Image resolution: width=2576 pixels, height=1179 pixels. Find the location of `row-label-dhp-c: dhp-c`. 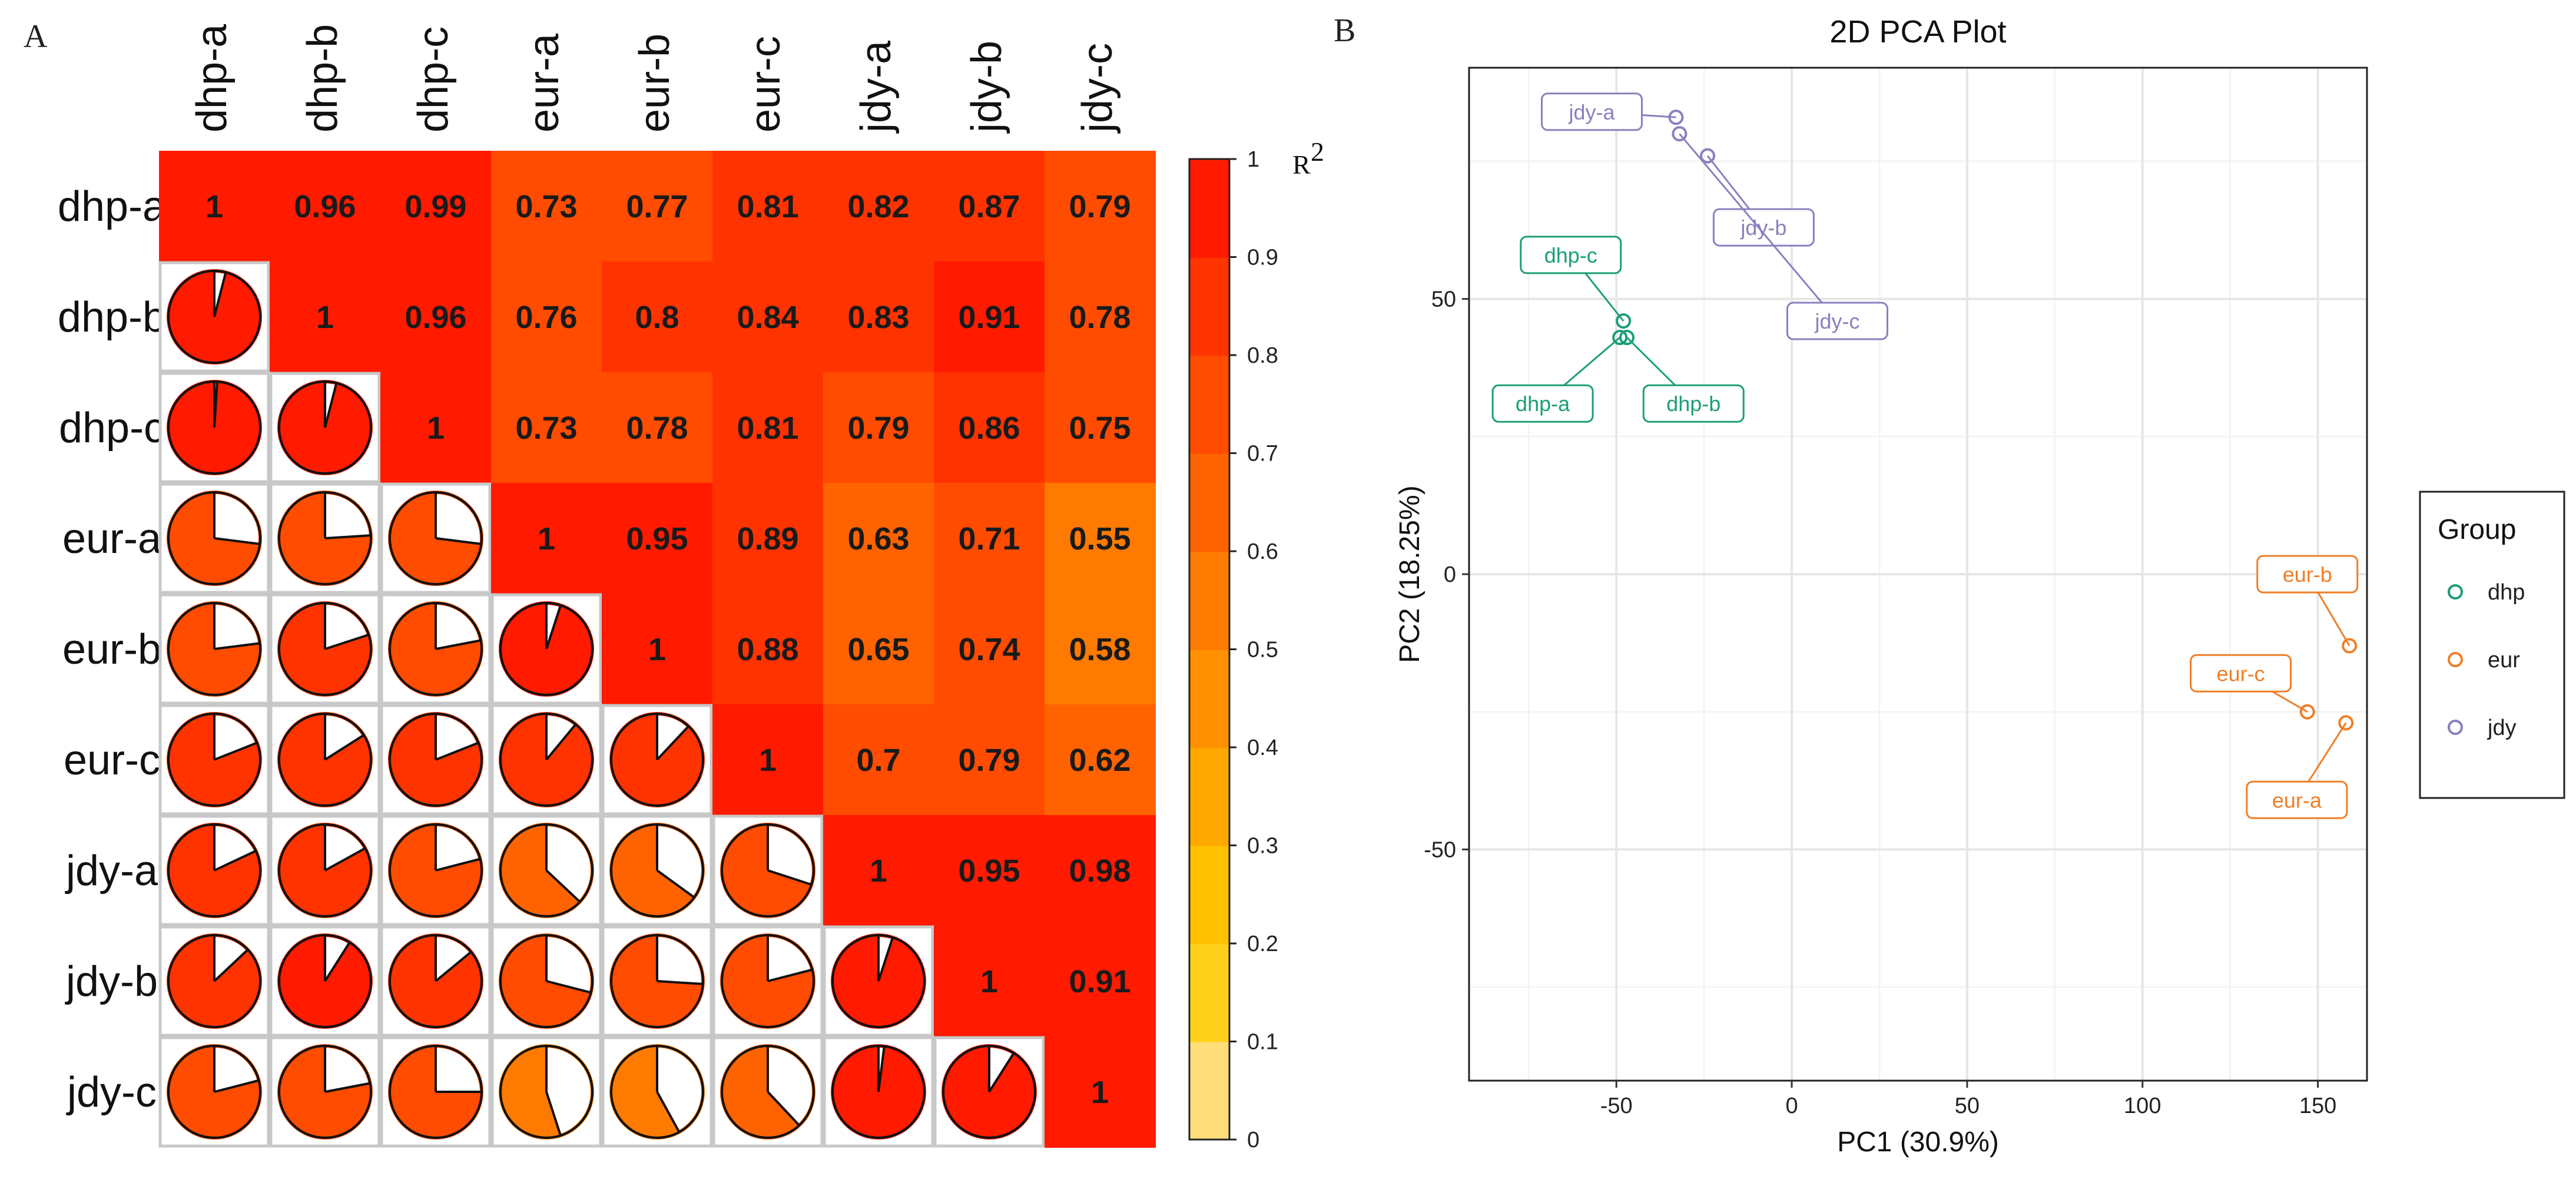

row-label-dhp-c: dhp-c is located at coordinates (112, 428).